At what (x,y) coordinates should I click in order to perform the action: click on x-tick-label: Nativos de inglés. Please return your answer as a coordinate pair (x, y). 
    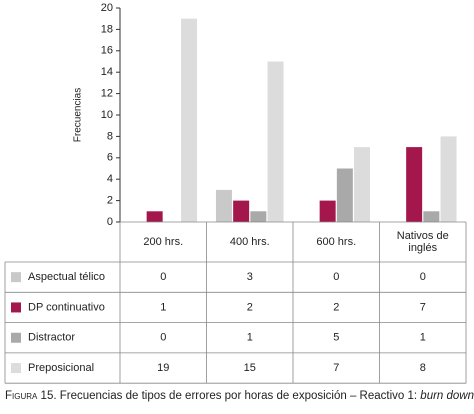
    Looking at the image, I should click on (422, 242).